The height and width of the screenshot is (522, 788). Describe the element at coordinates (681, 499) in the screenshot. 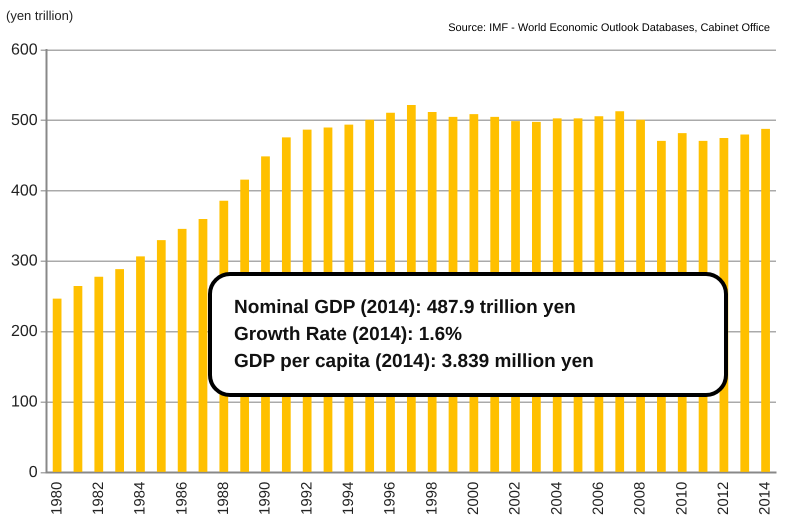

I see `x-tick-label: 2010` at that location.